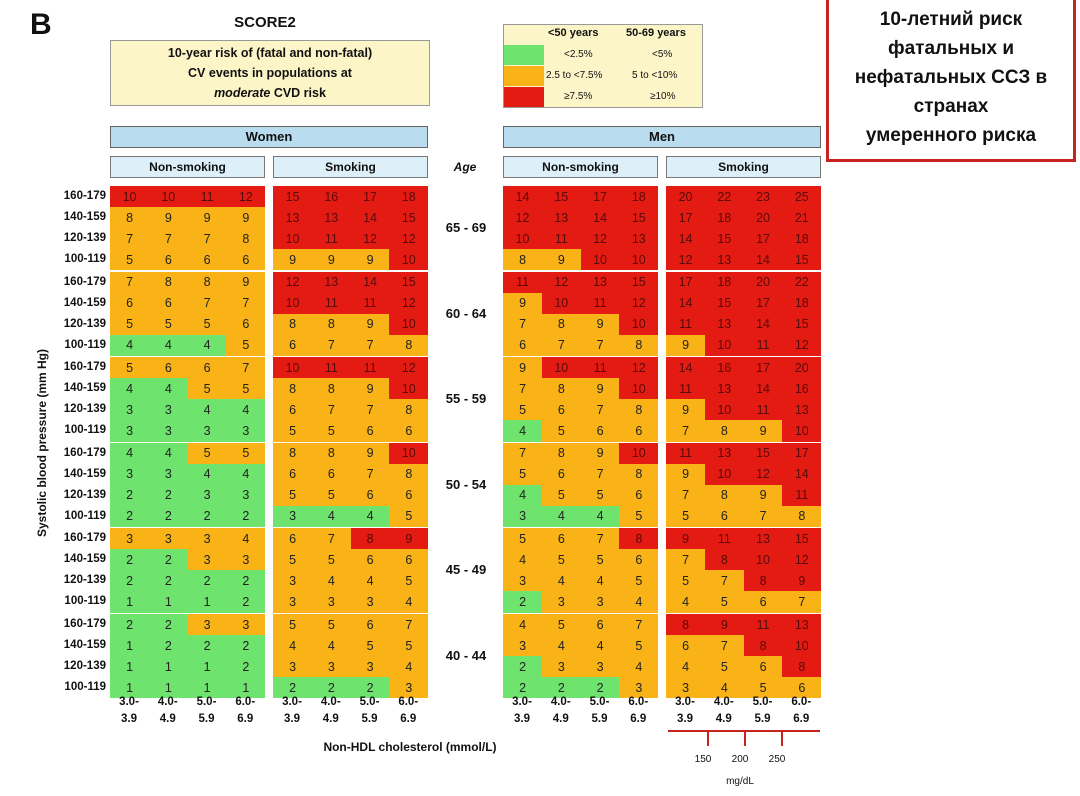  Describe the element at coordinates (246, 282) in the screenshot. I see `risk-cell-women-non-smoking-60-64-sbp-160-179-chol-6-0: 9` at that location.